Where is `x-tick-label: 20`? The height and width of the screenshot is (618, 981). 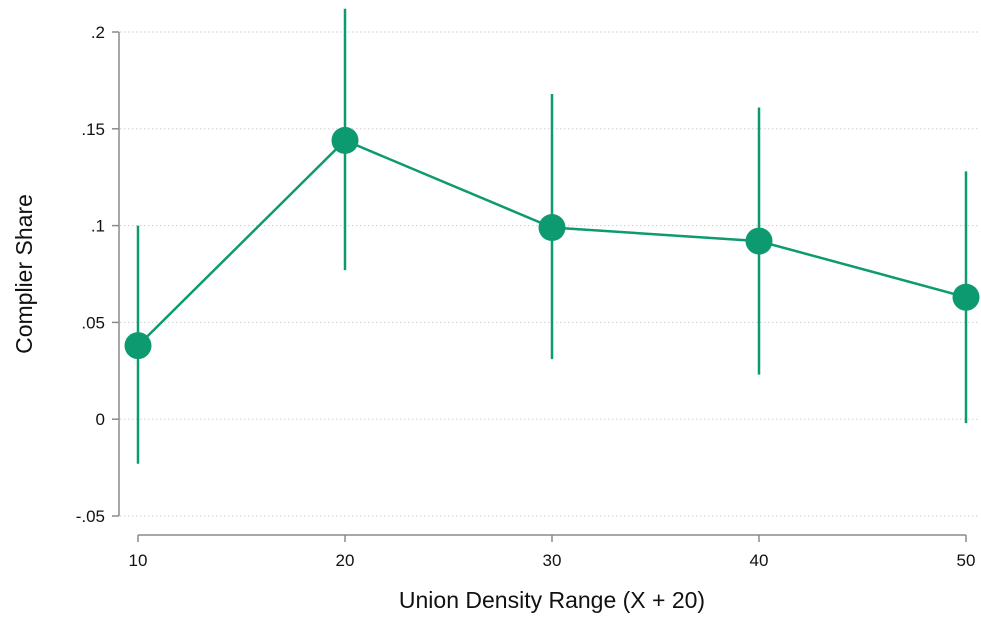 x-tick-label: 20 is located at coordinates (345, 560).